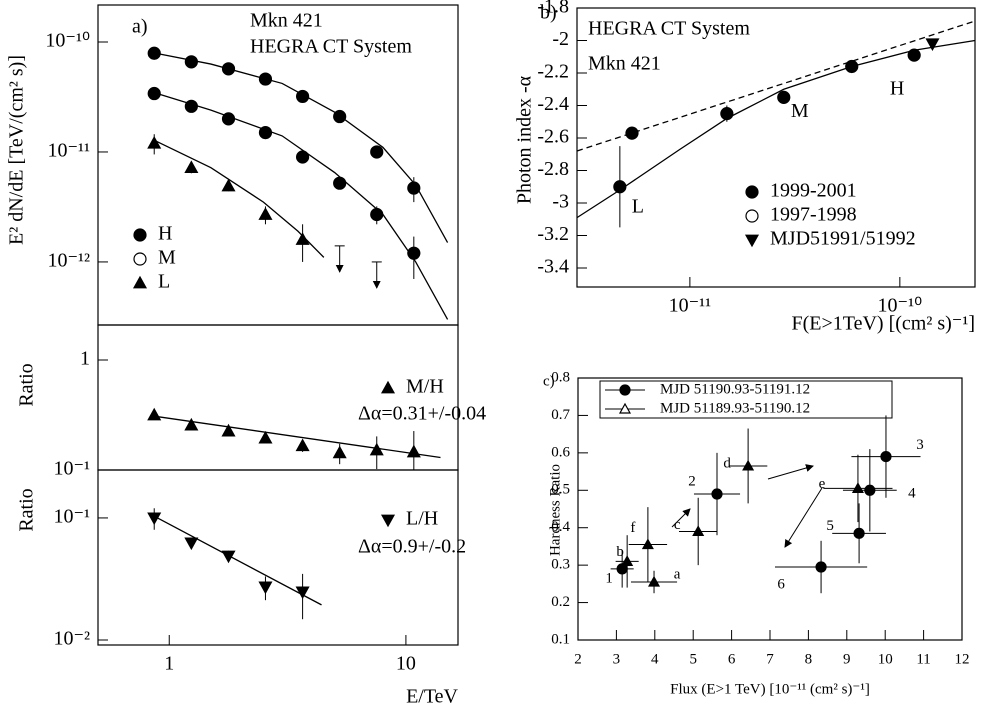 Image resolution: width=982 pixels, height=712 pixels. Describe the element at coordinates (553, 267) in the screenshot. I see `y-tick-label: -3.4` at that location.